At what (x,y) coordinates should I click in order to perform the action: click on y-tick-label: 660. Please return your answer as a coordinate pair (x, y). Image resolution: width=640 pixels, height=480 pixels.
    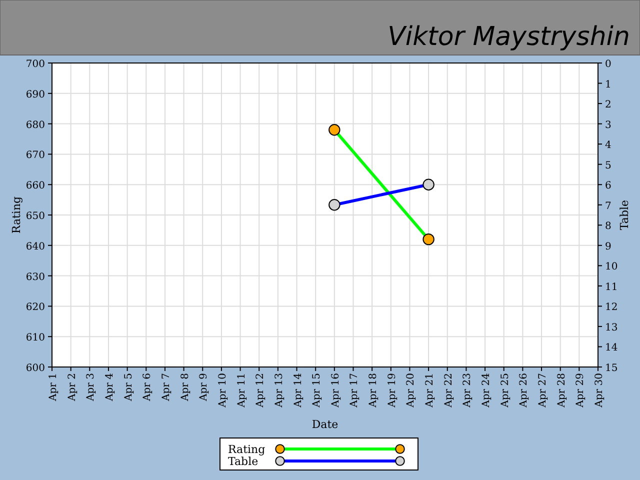
    Looking at the image, I should click on (35, 186).